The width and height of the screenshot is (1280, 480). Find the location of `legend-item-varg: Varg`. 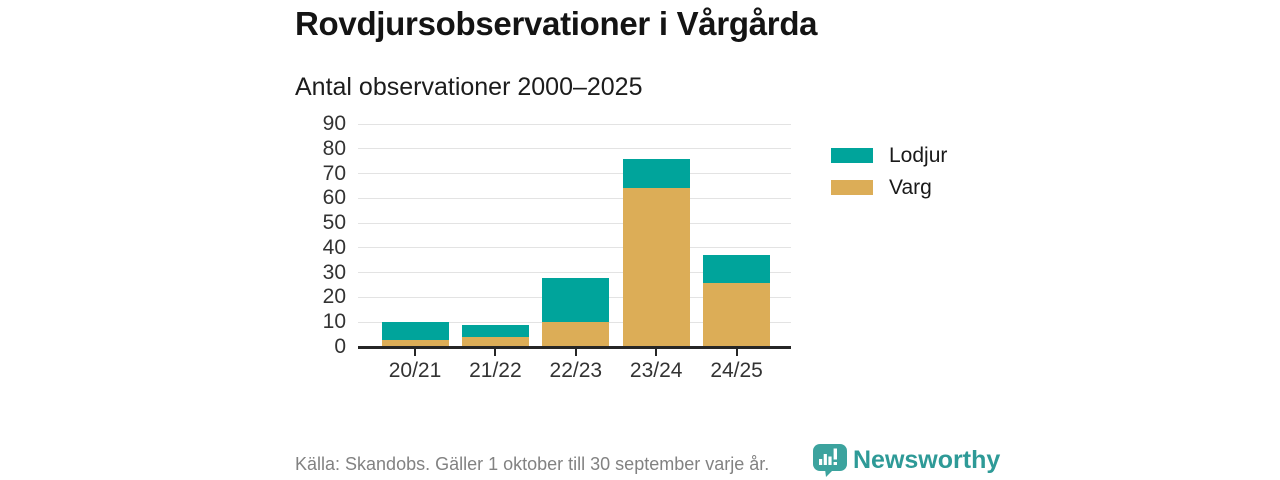

legend-item-varg: Varg is located at coordinates (881, 187).